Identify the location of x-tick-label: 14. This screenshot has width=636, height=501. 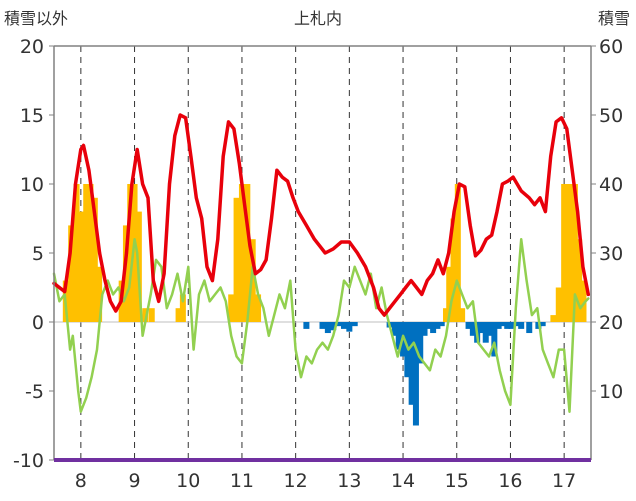
(403, 481).